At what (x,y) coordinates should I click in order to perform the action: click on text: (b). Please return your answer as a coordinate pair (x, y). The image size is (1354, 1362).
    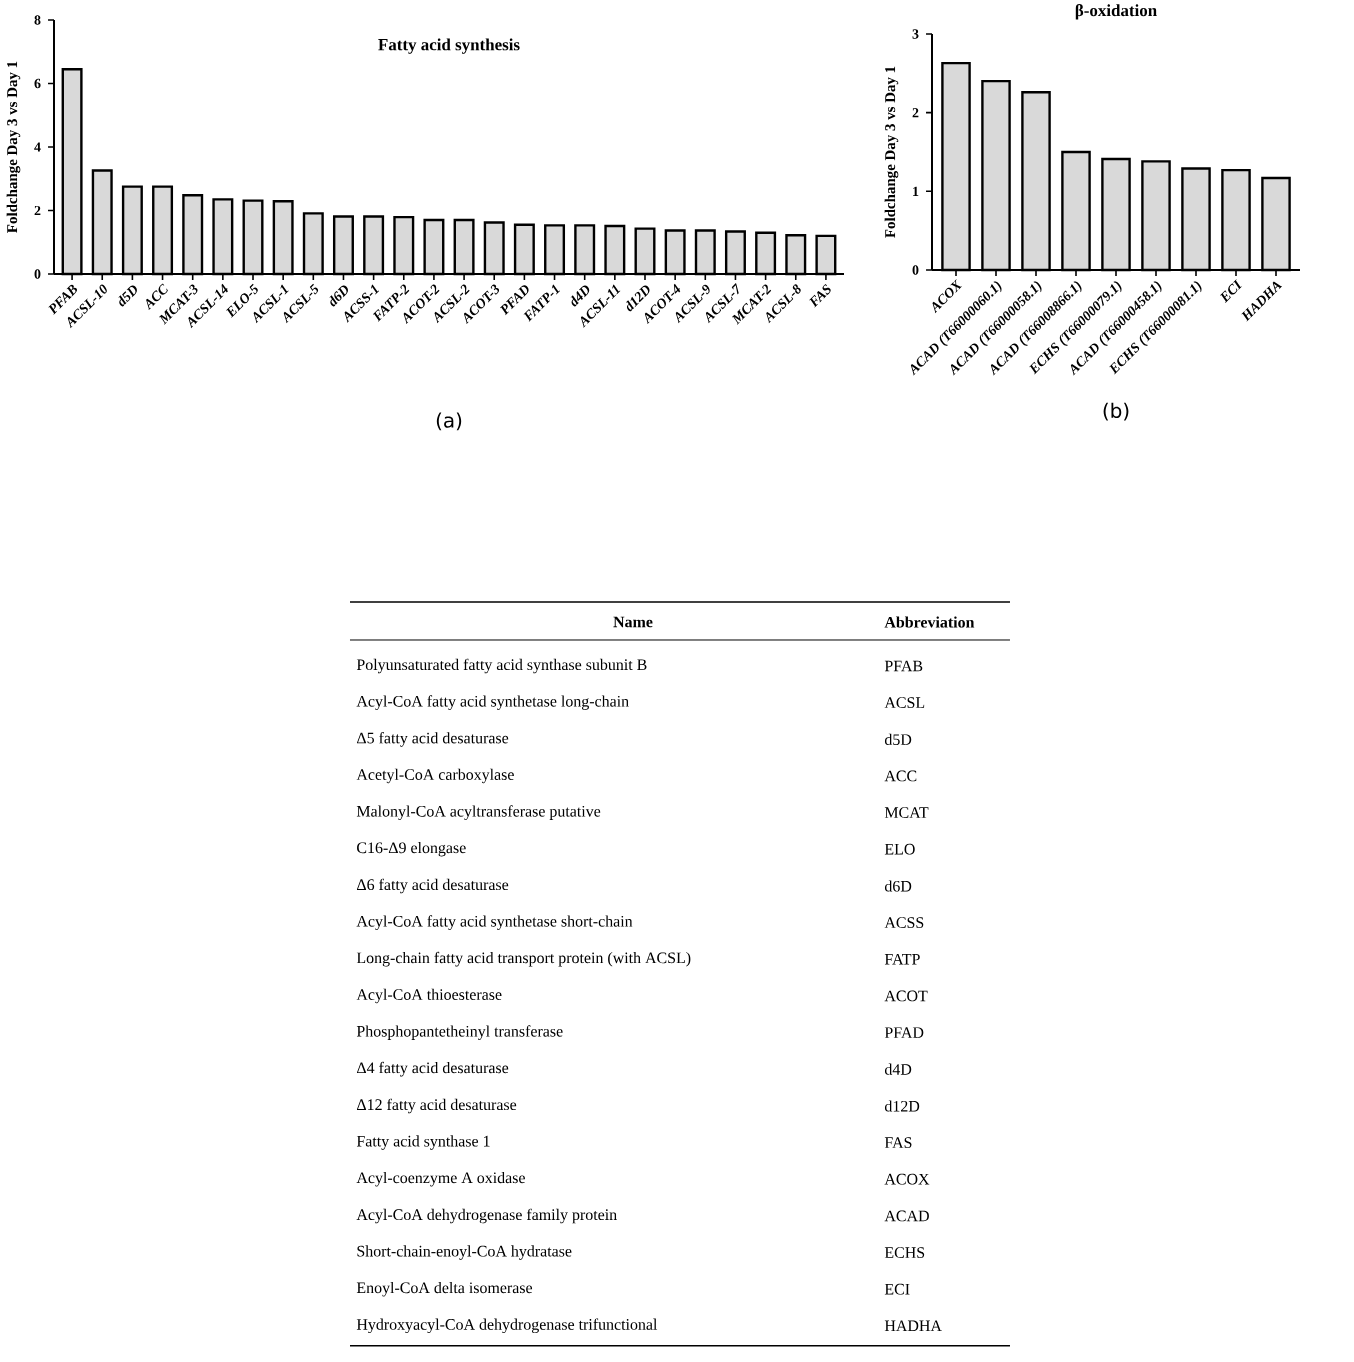
    Looking at the image, I should click on (1116, 411).